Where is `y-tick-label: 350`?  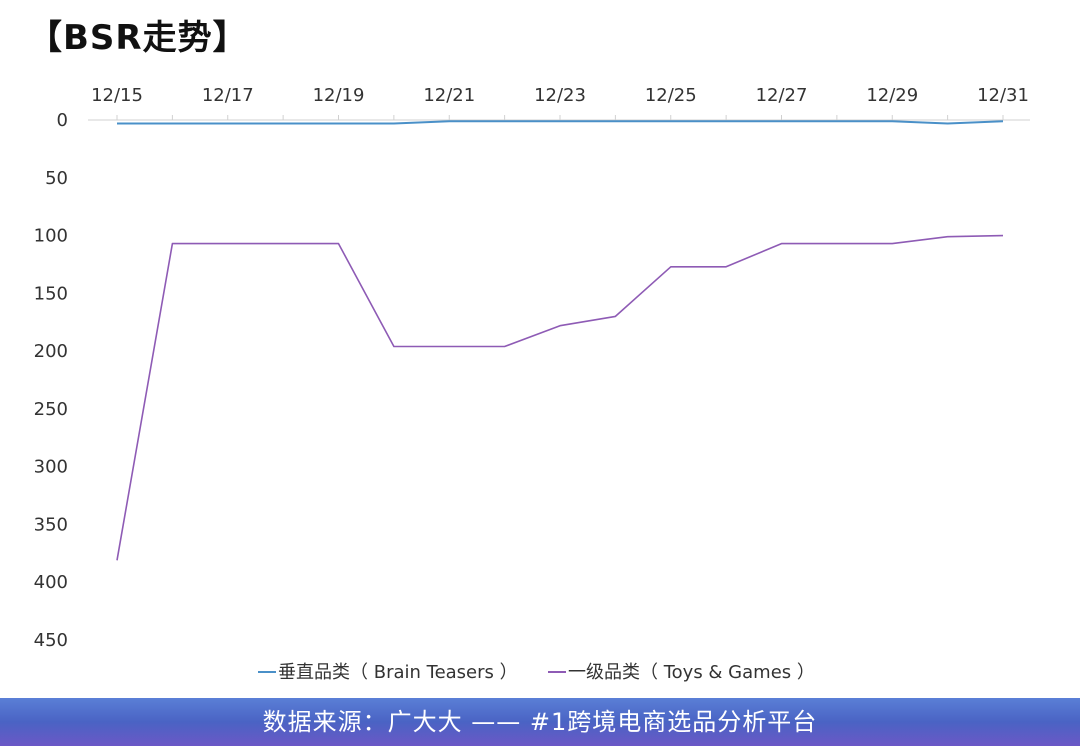
y-tick-label: 350 is located at coordinates (51, 524).